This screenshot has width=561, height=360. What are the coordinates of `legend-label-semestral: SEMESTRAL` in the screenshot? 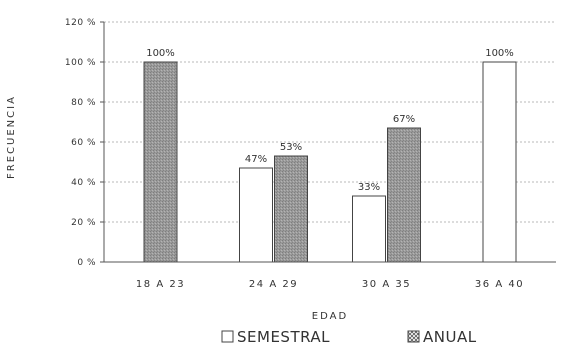 It's located at (283, 337).